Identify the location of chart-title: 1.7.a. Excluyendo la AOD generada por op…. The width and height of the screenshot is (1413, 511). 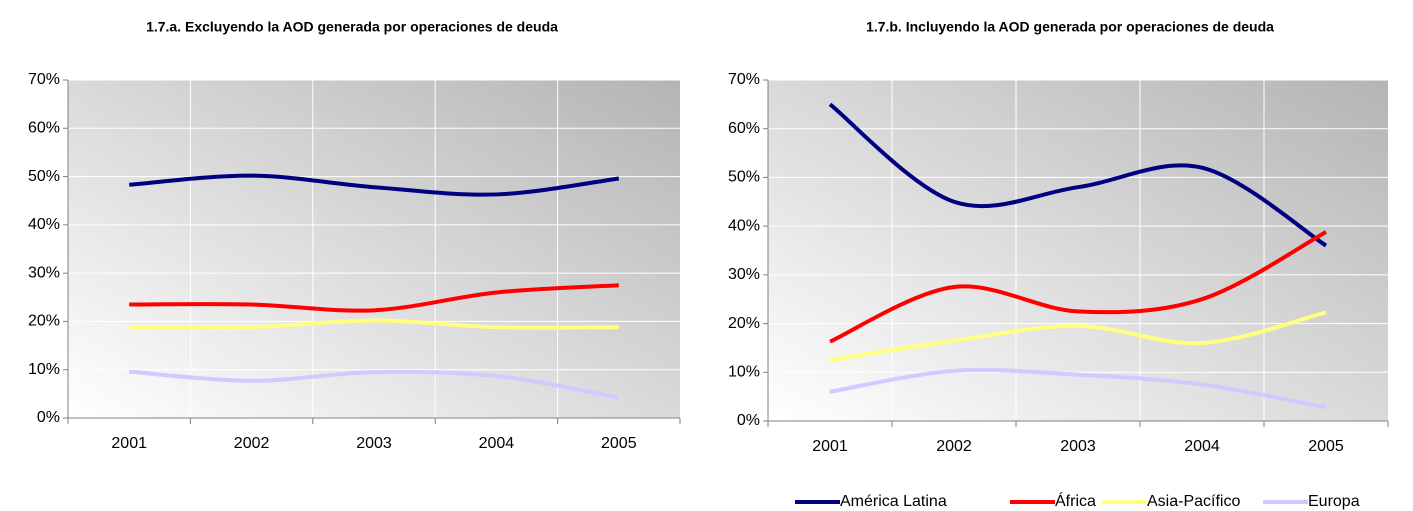
(352, 27).